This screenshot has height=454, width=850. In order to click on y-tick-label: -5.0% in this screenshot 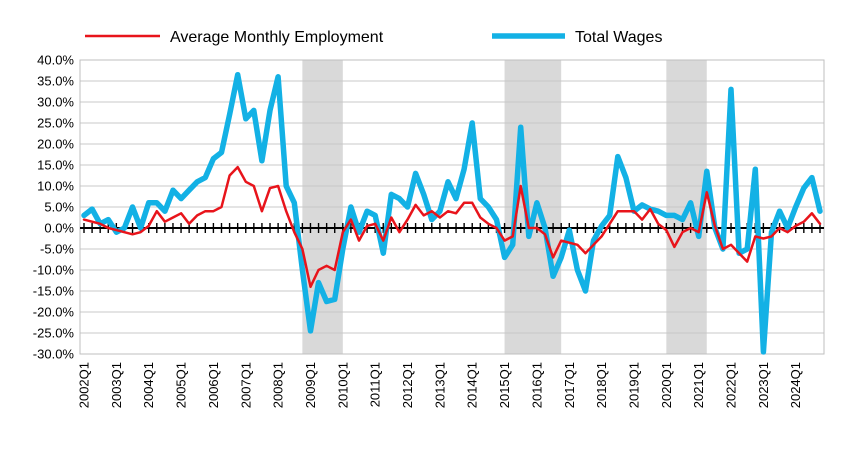, I will do `click(57, 249)`.